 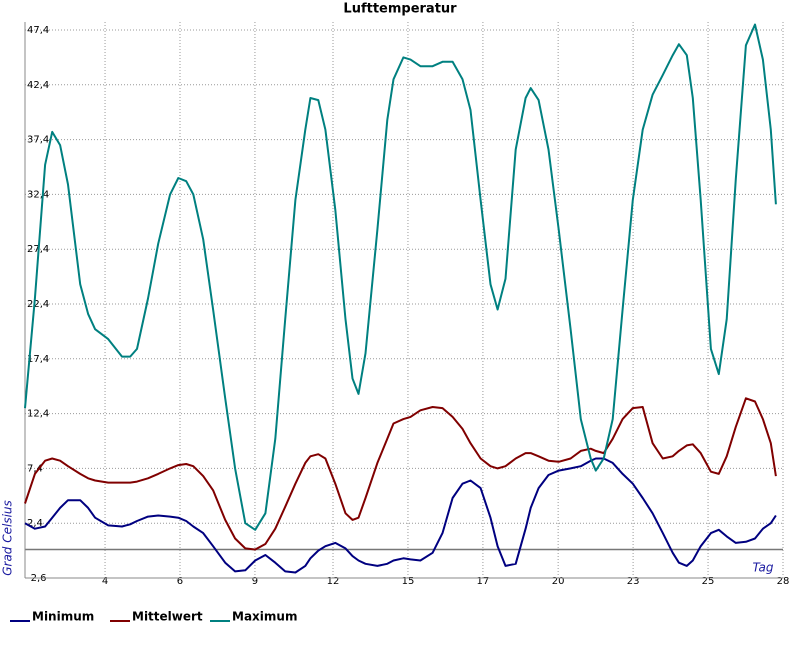 I want to click on x-tick-label: 6, so click(x=180, y=581).